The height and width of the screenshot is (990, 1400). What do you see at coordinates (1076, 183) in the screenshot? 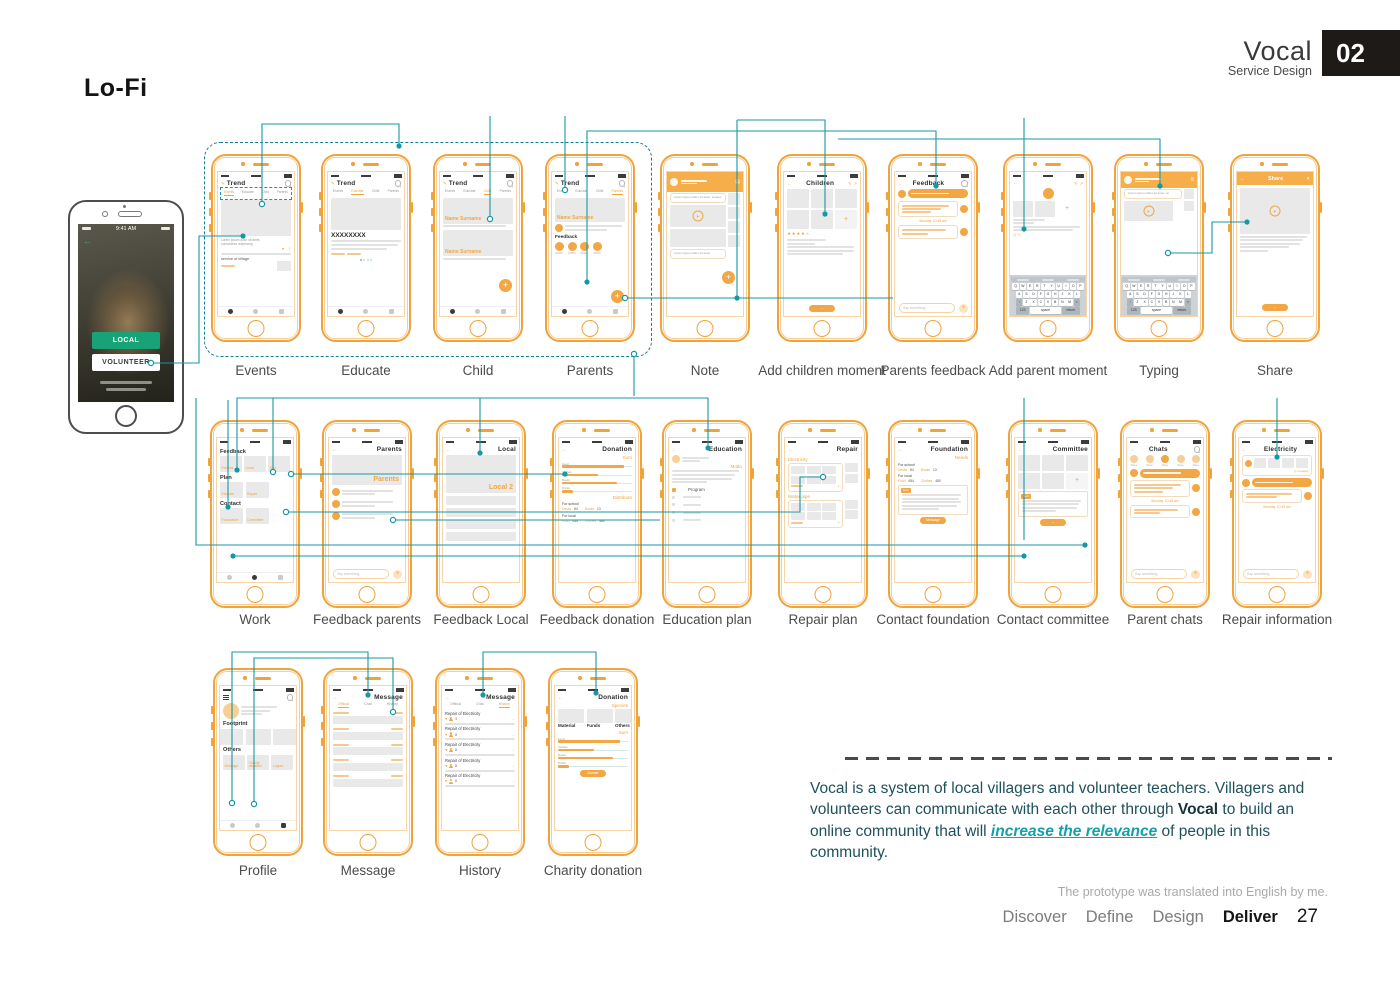
I see `link-icon: ✎` at bounding box center [1076, 183].